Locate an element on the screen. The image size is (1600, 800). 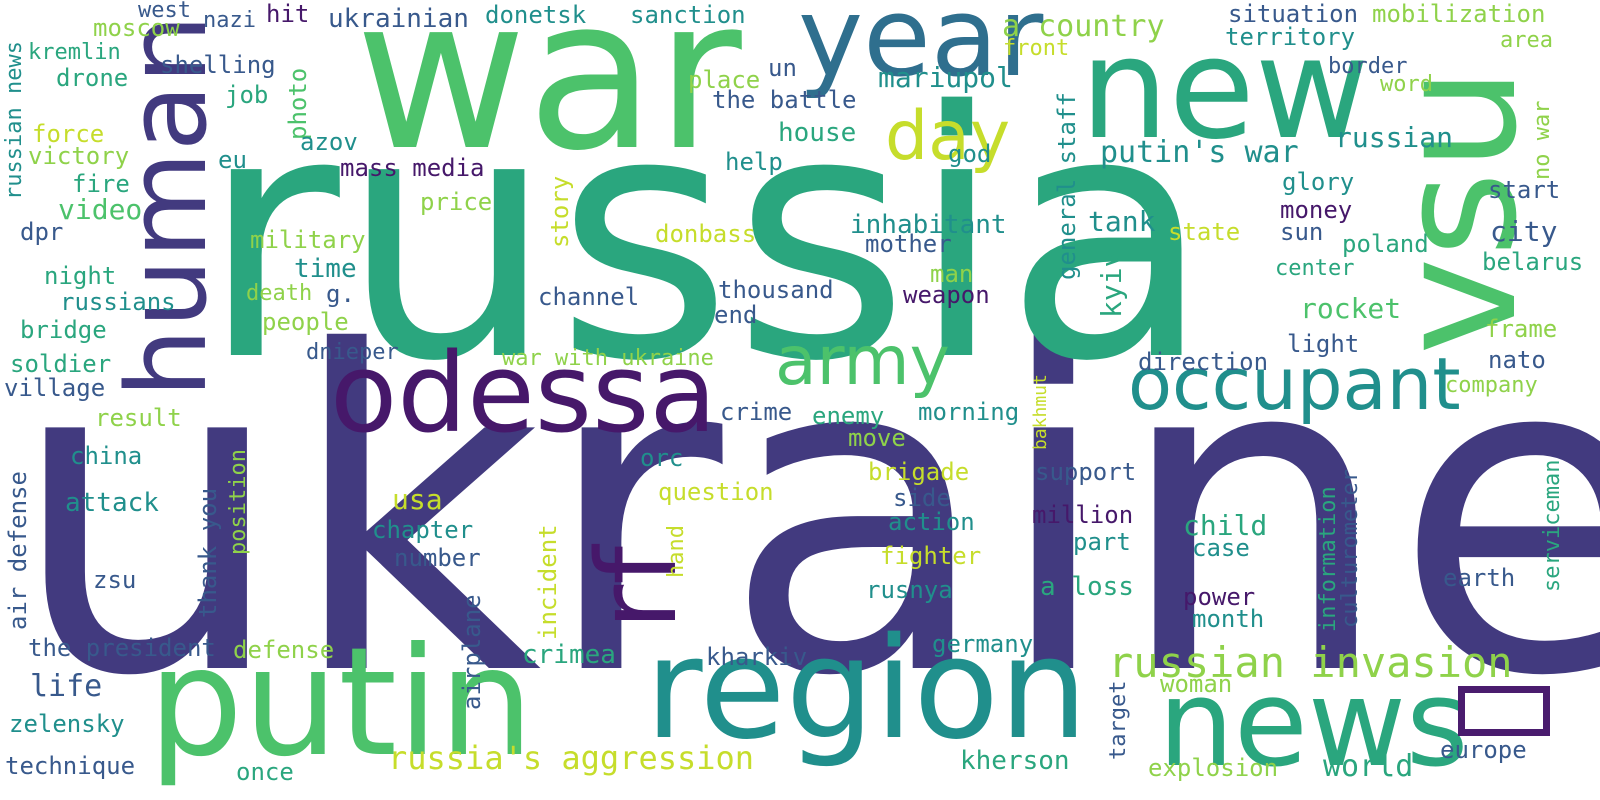
word-mother: mother is located at coordinates (908, 244).